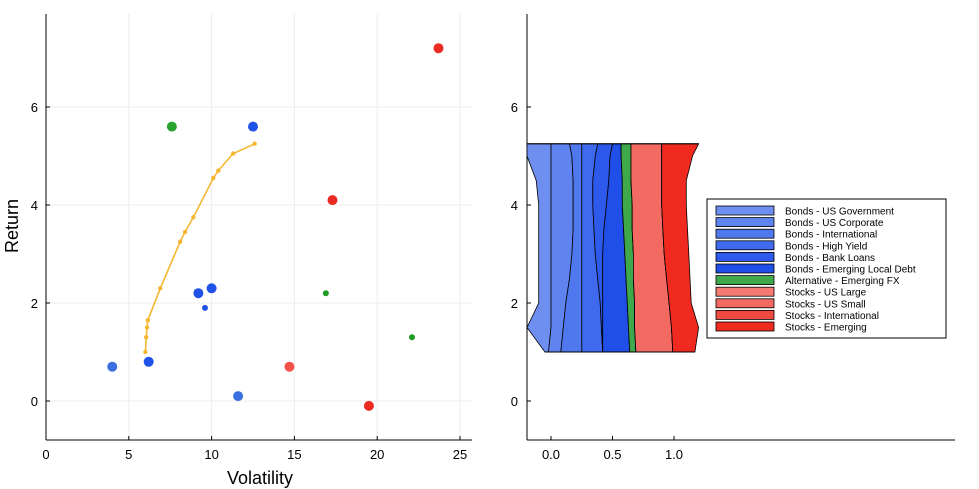 The image size is (979, 489). Describe the element at coordinates (826, 293) in the screenshot. I see `legend-label: Stocks - US Large` at that location.